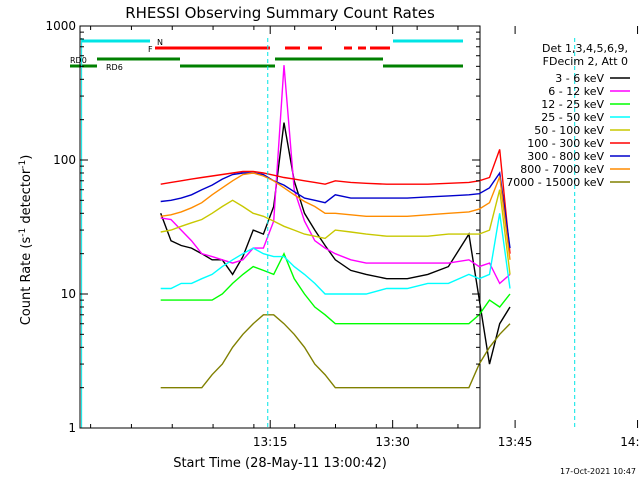 This screenshot has width=640, height=480. Describe the element at coordinates (572, 104) in the screenshot. I see `legend-entry-label: 12 - 25 keV` at that location.